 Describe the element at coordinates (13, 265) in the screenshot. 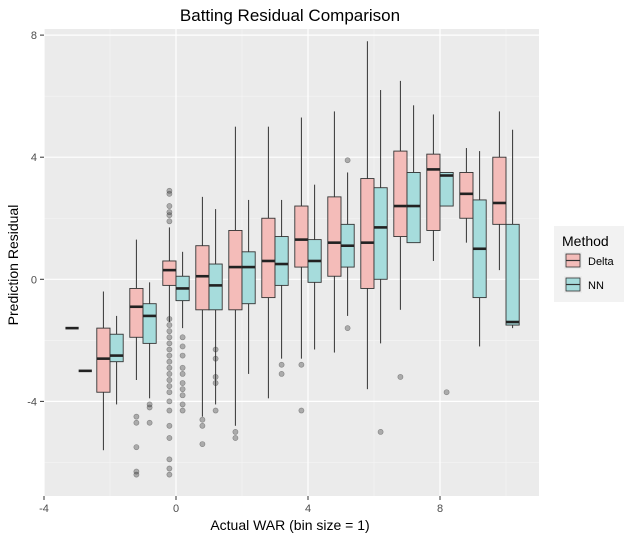

I see `y-axis-label: Prediction Residual` at that location.